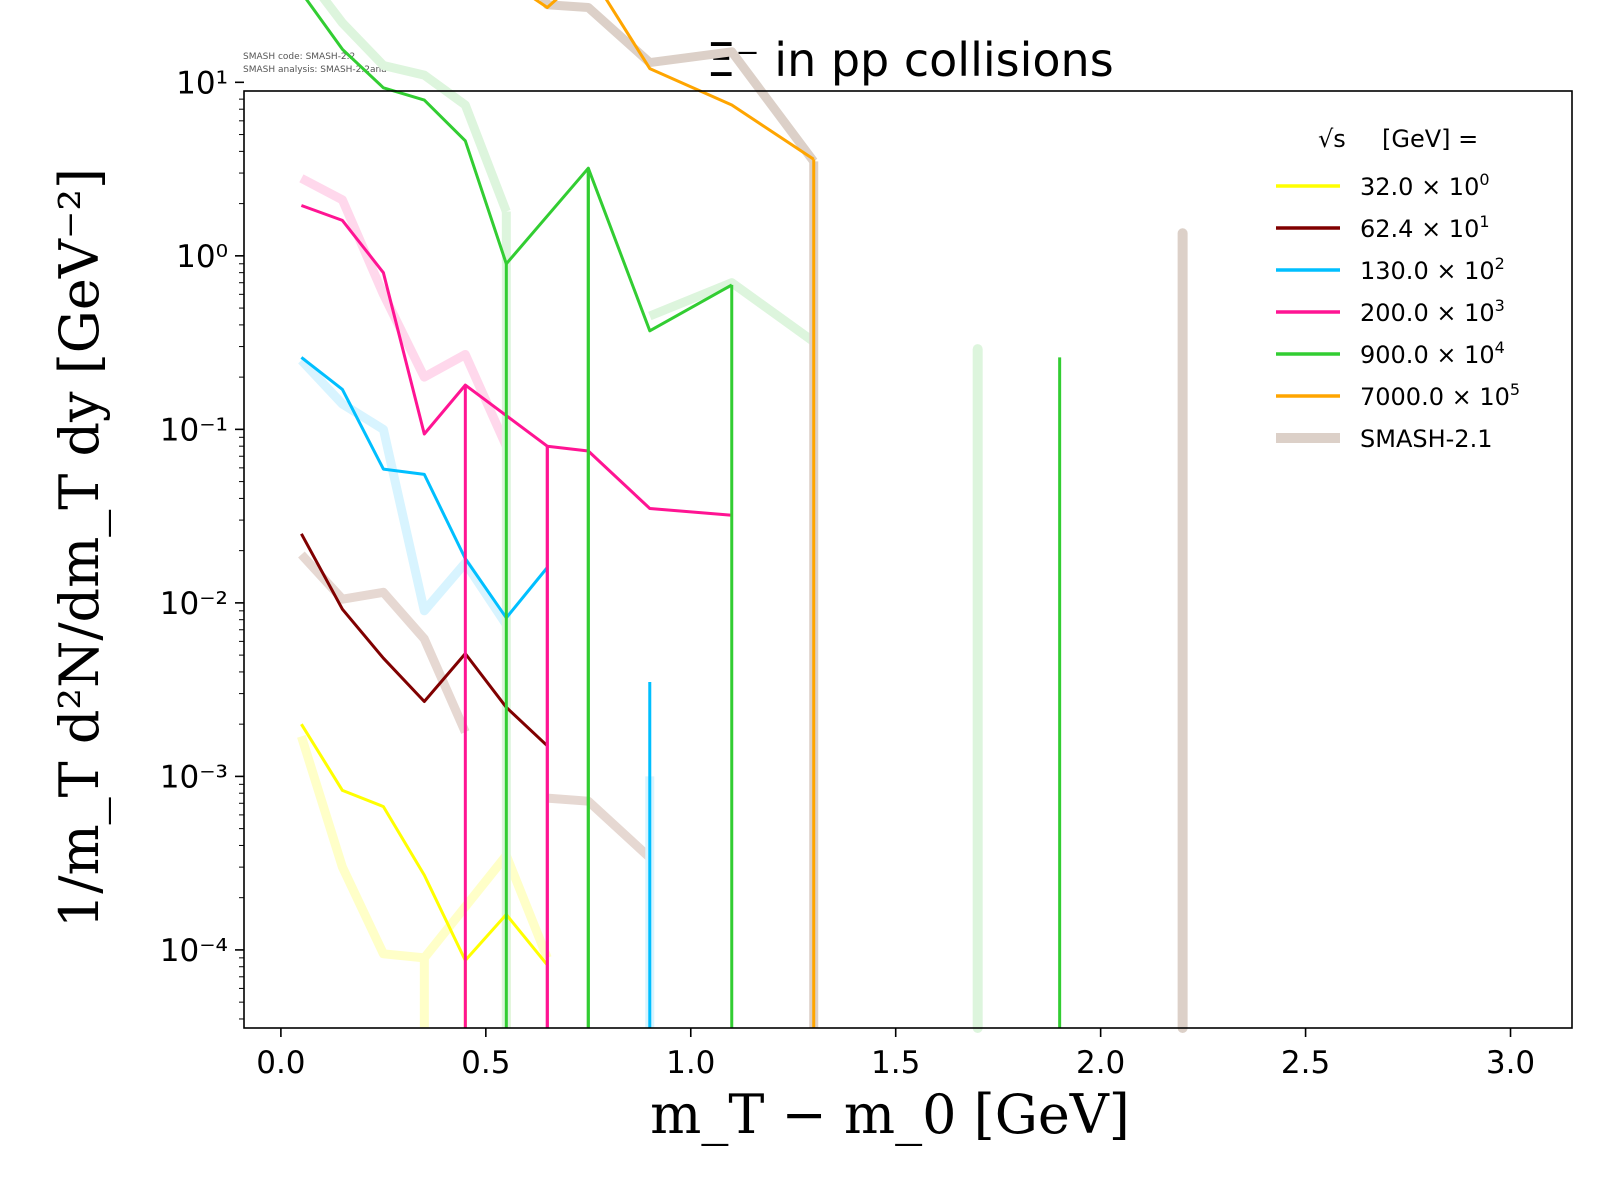  Describe the element at coordinates (1432, 353) in the screenshot. I see `legend-entry-label: 900.0 × 104` at that location.